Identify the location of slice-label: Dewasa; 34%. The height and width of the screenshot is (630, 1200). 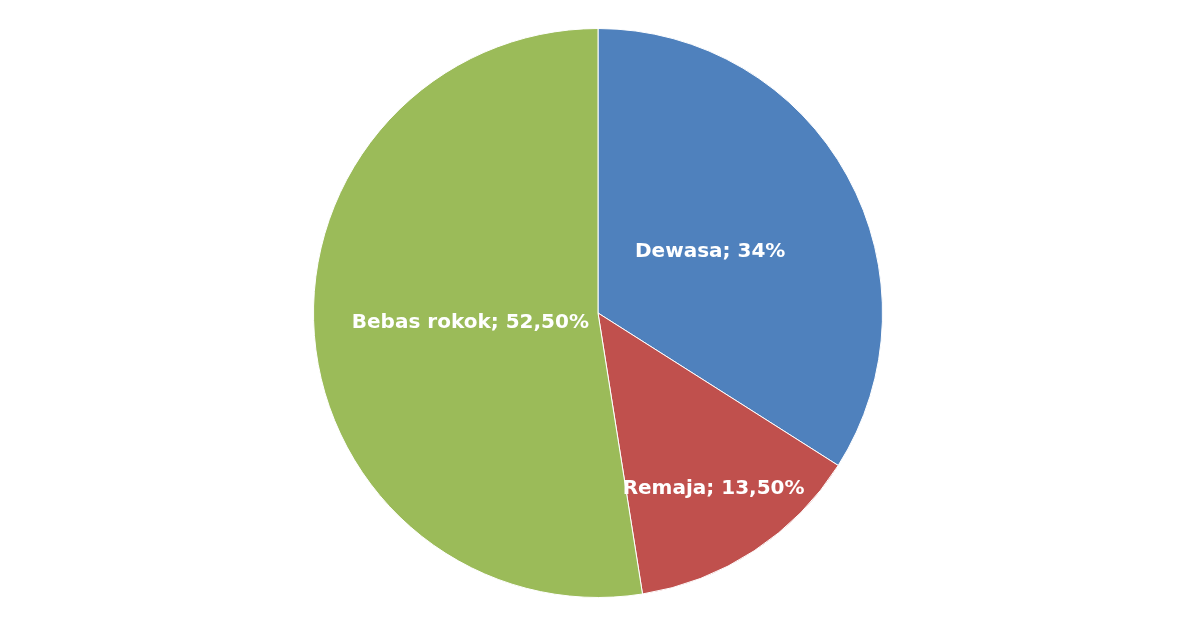
(710, 249).